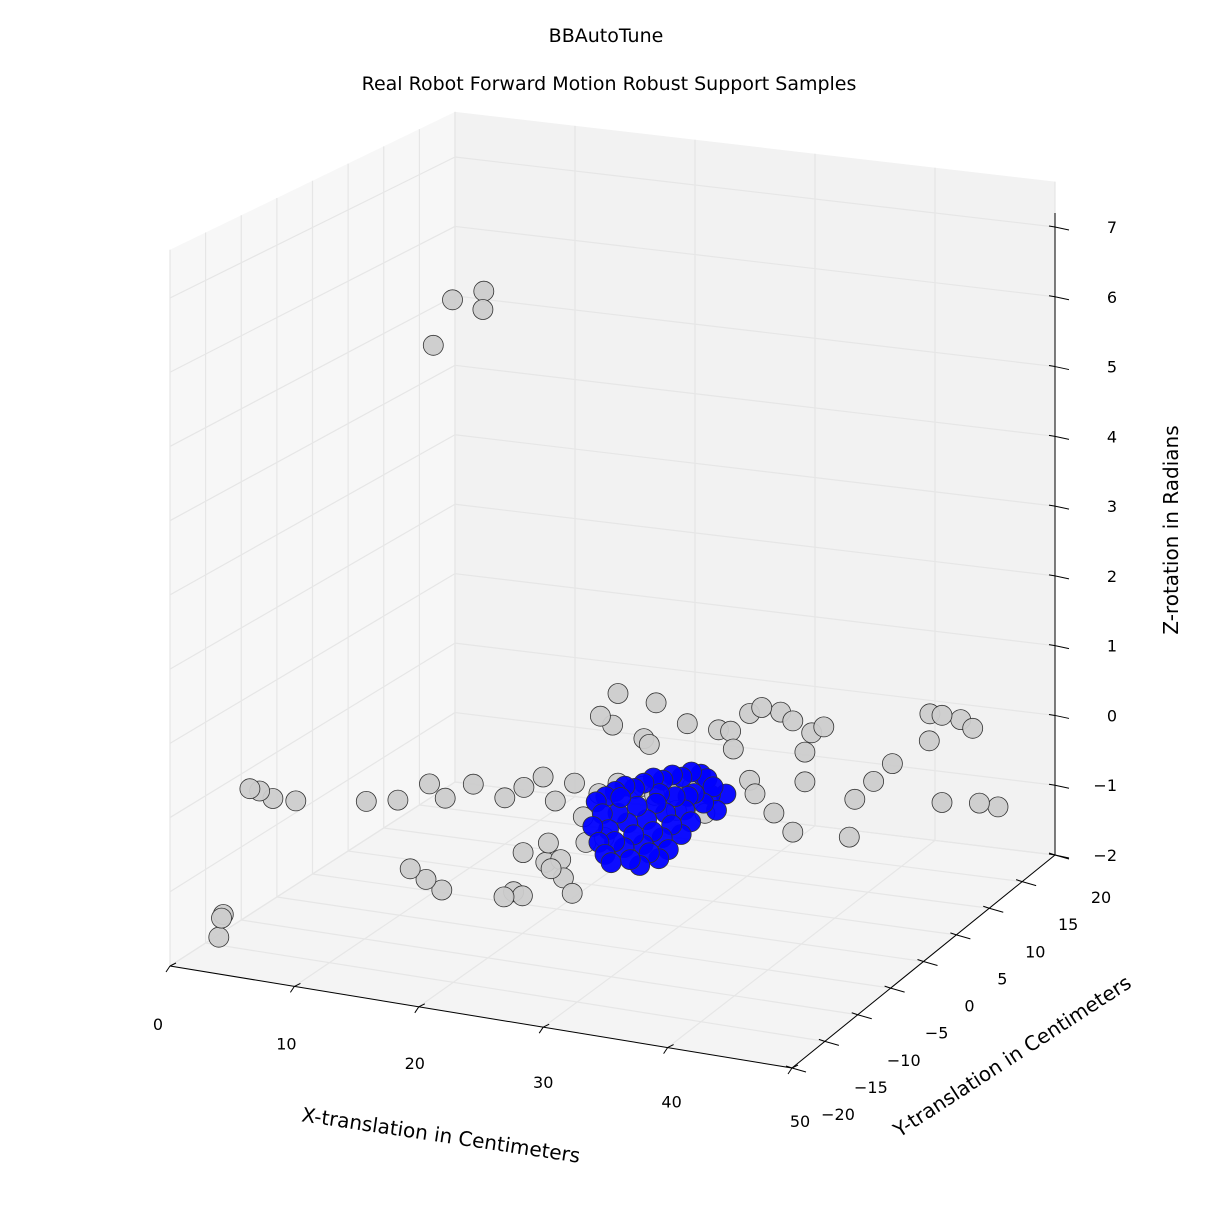  Describe the element at coordinates (671, 1102) in the screenshot. I see `x-tick-label: 40` at that location.